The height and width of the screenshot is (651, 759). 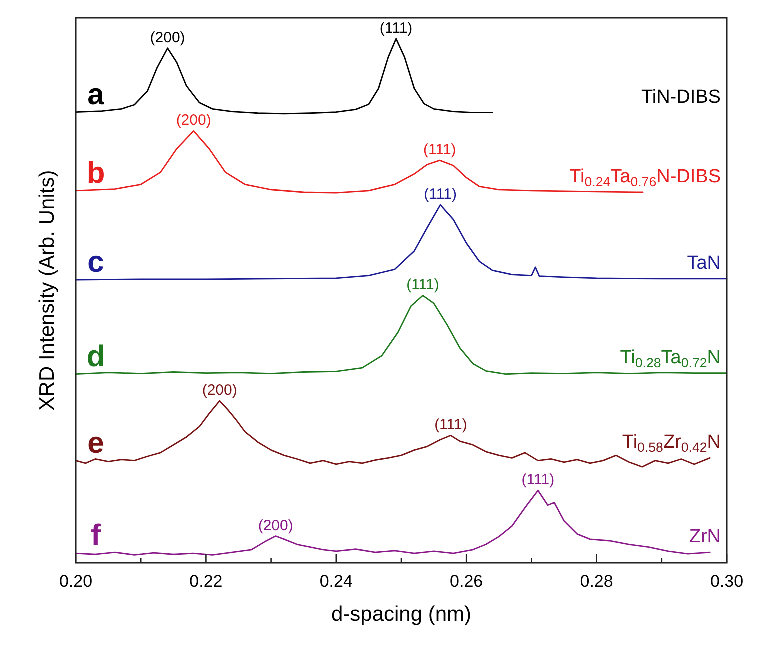 What do you see at coordinates (96, 173) in the screenshot?
I see `annotation: b` at bounding box center [96, 173].